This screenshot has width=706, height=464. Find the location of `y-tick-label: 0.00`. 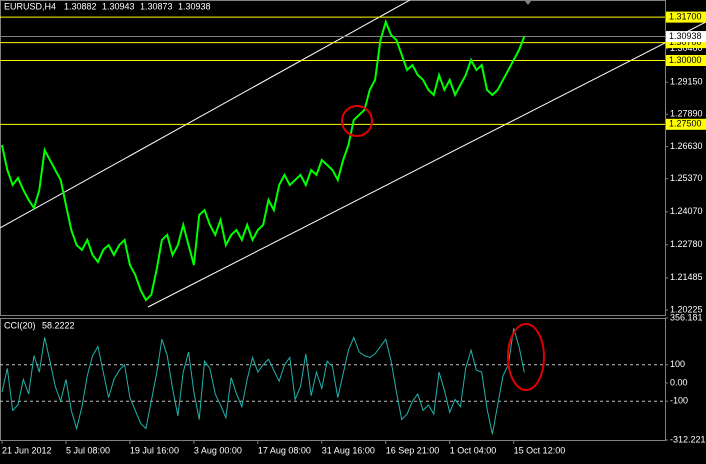

y-tick-label: 0.00 is located at coordinates (679, 382).